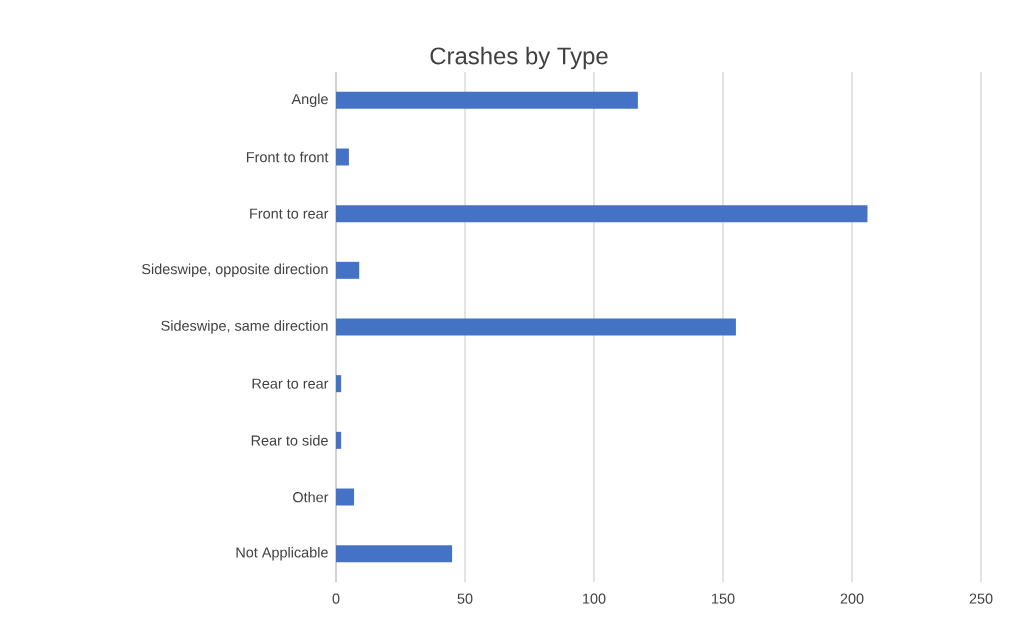 The image size is (1024, 624). What do you see at coordinates (244, 327) in the screenshot?
I see `y-tick-label: Sideswipe, same direction` at bounding box center [244, 327].